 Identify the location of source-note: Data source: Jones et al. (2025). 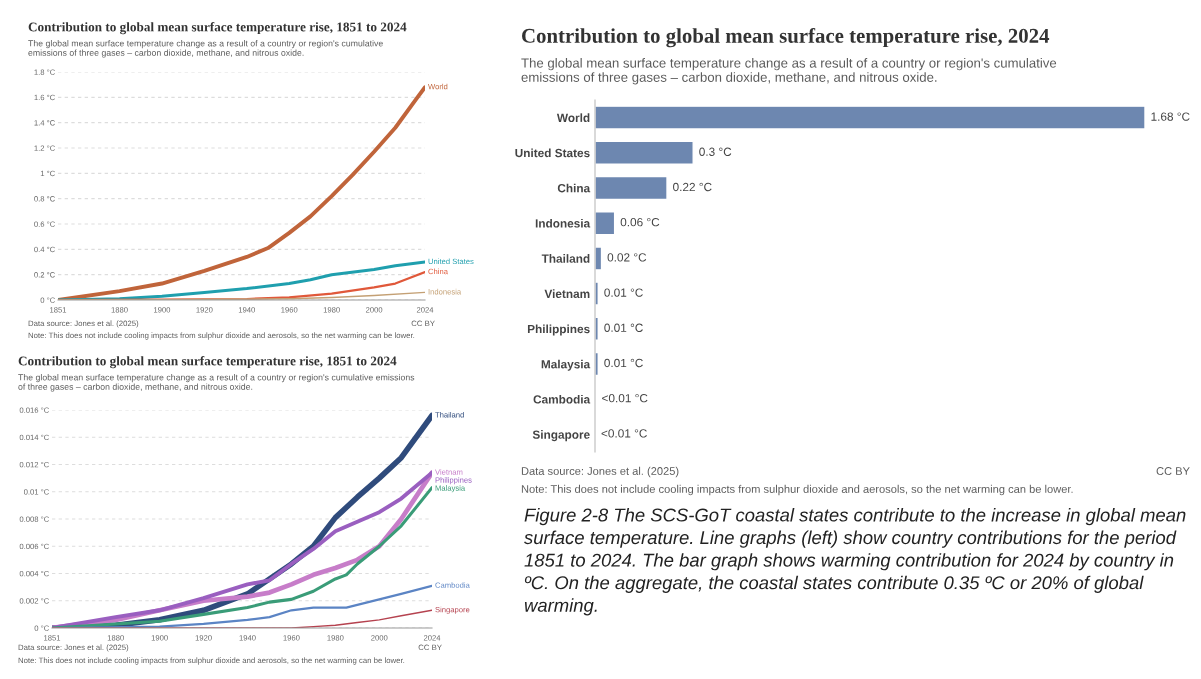
(600, 472).